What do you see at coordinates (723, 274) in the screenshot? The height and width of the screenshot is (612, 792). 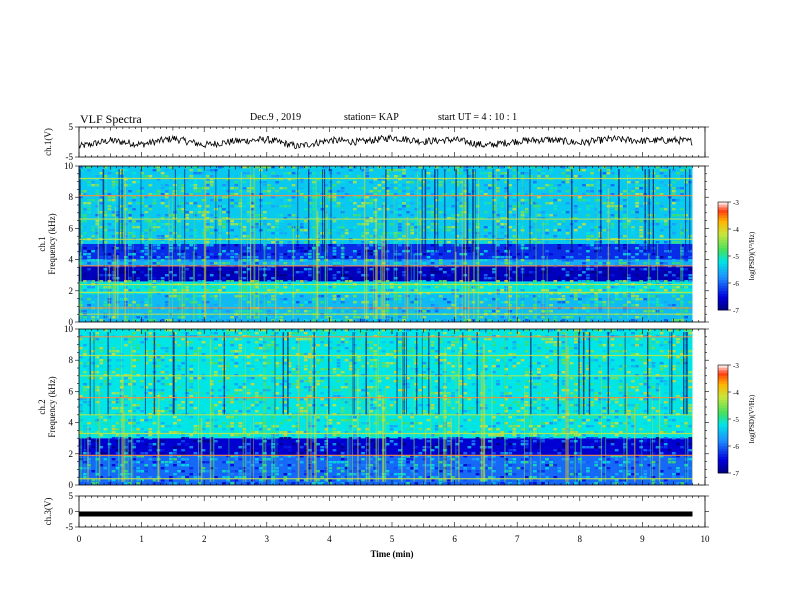 I see `colorbar-cell` at bounding box center [723, 274].